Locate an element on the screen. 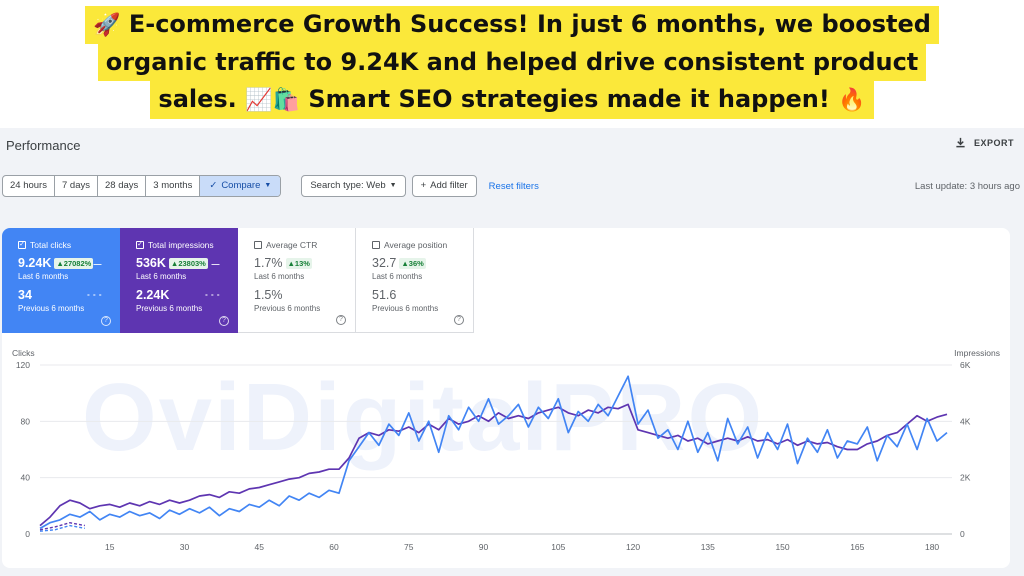 The image size is (1024, 576). compare-button: ✓ Compare ▼ is located at coordinates (240, 186).